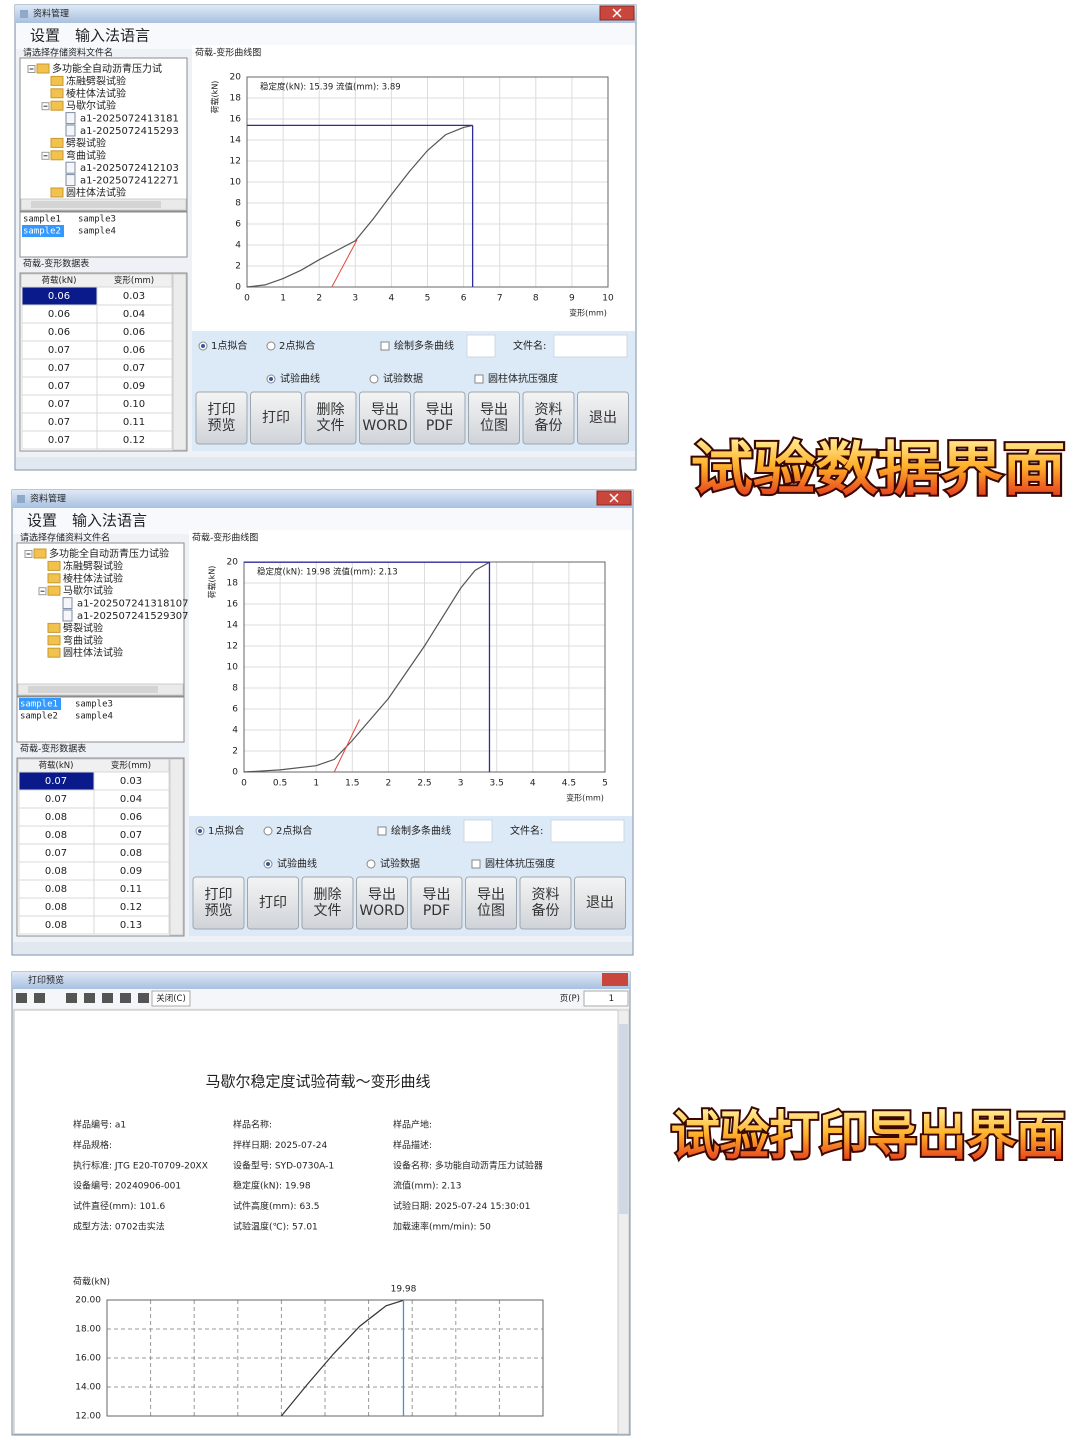  I want to click on close-button, so click(615, 979).